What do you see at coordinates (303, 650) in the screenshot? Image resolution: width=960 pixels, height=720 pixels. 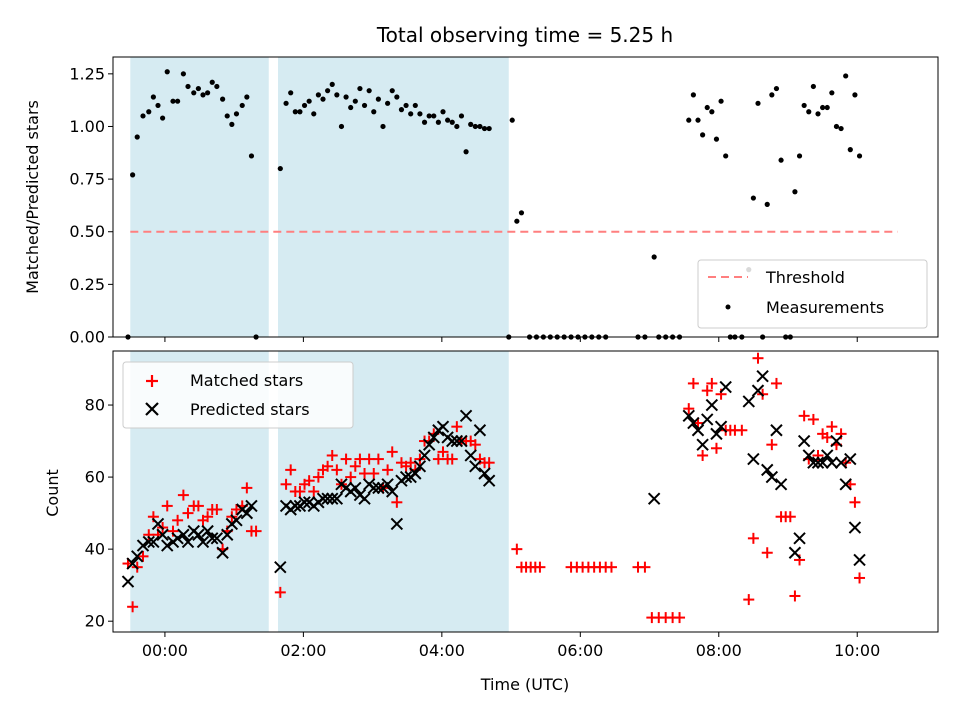 I see `x-tick-label: 02:00` at bounding box center [303, 650].